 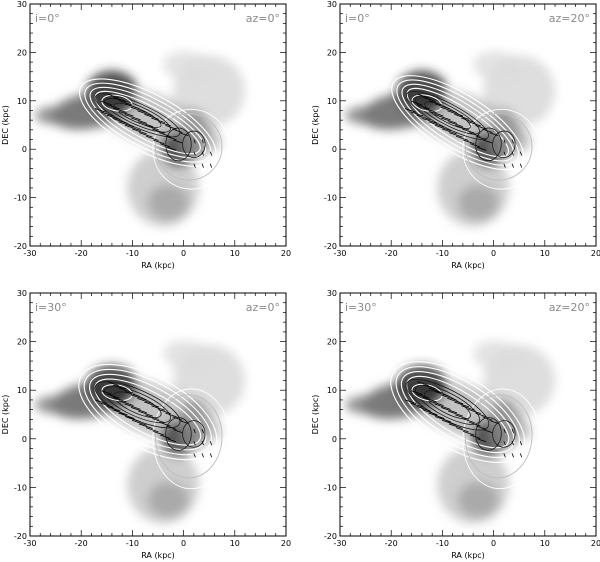 What do you see at coordinates (478, 202) in the screenshot?
I see `southern-lobe-core` at bounding box center [478, 202].